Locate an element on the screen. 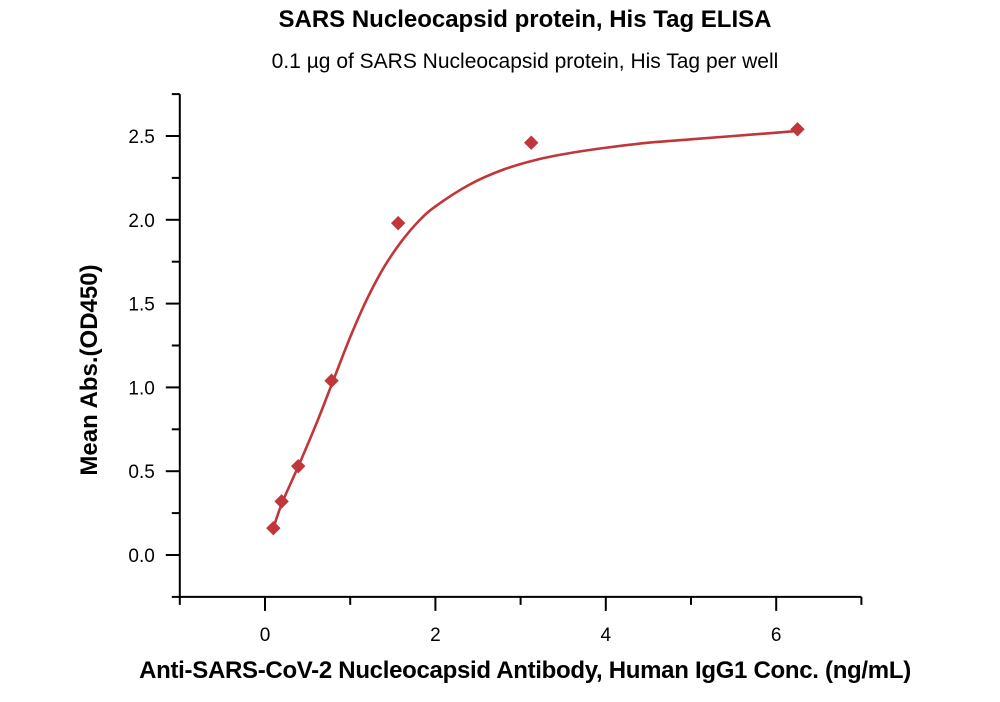  y-tick-label: 0.0 is located at coordinates (141, 556).